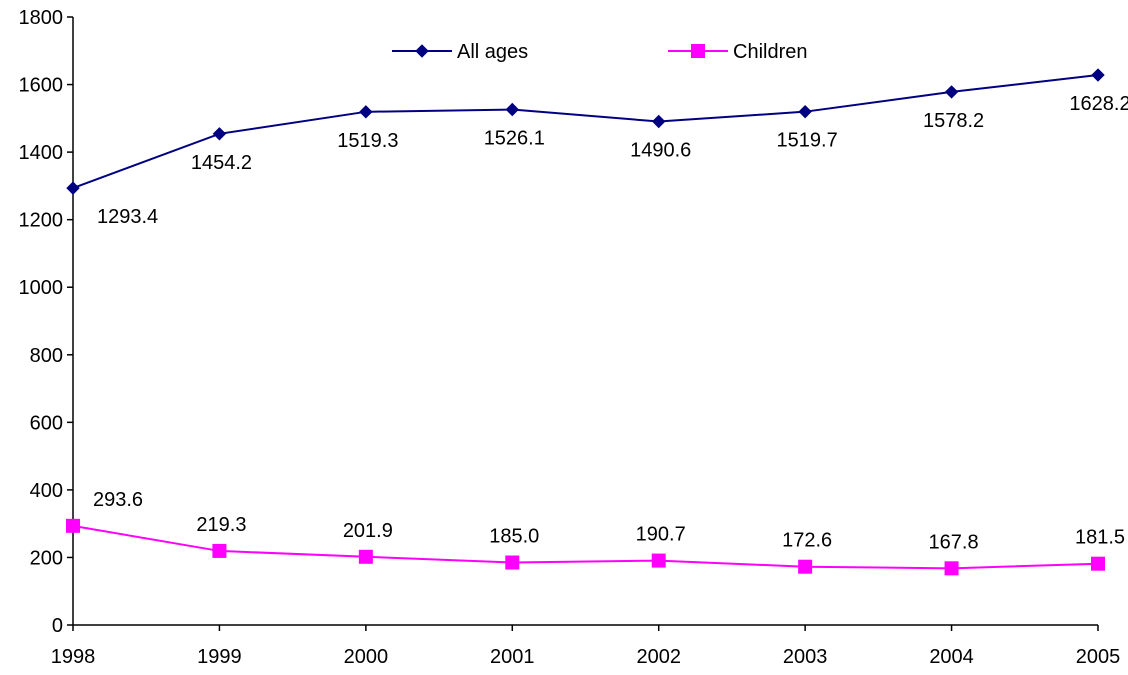 The image size is (1128, 675). Describe the element at coordinates (46, 491) in the screenshot. I see `y-tick-label: 400` at that location.